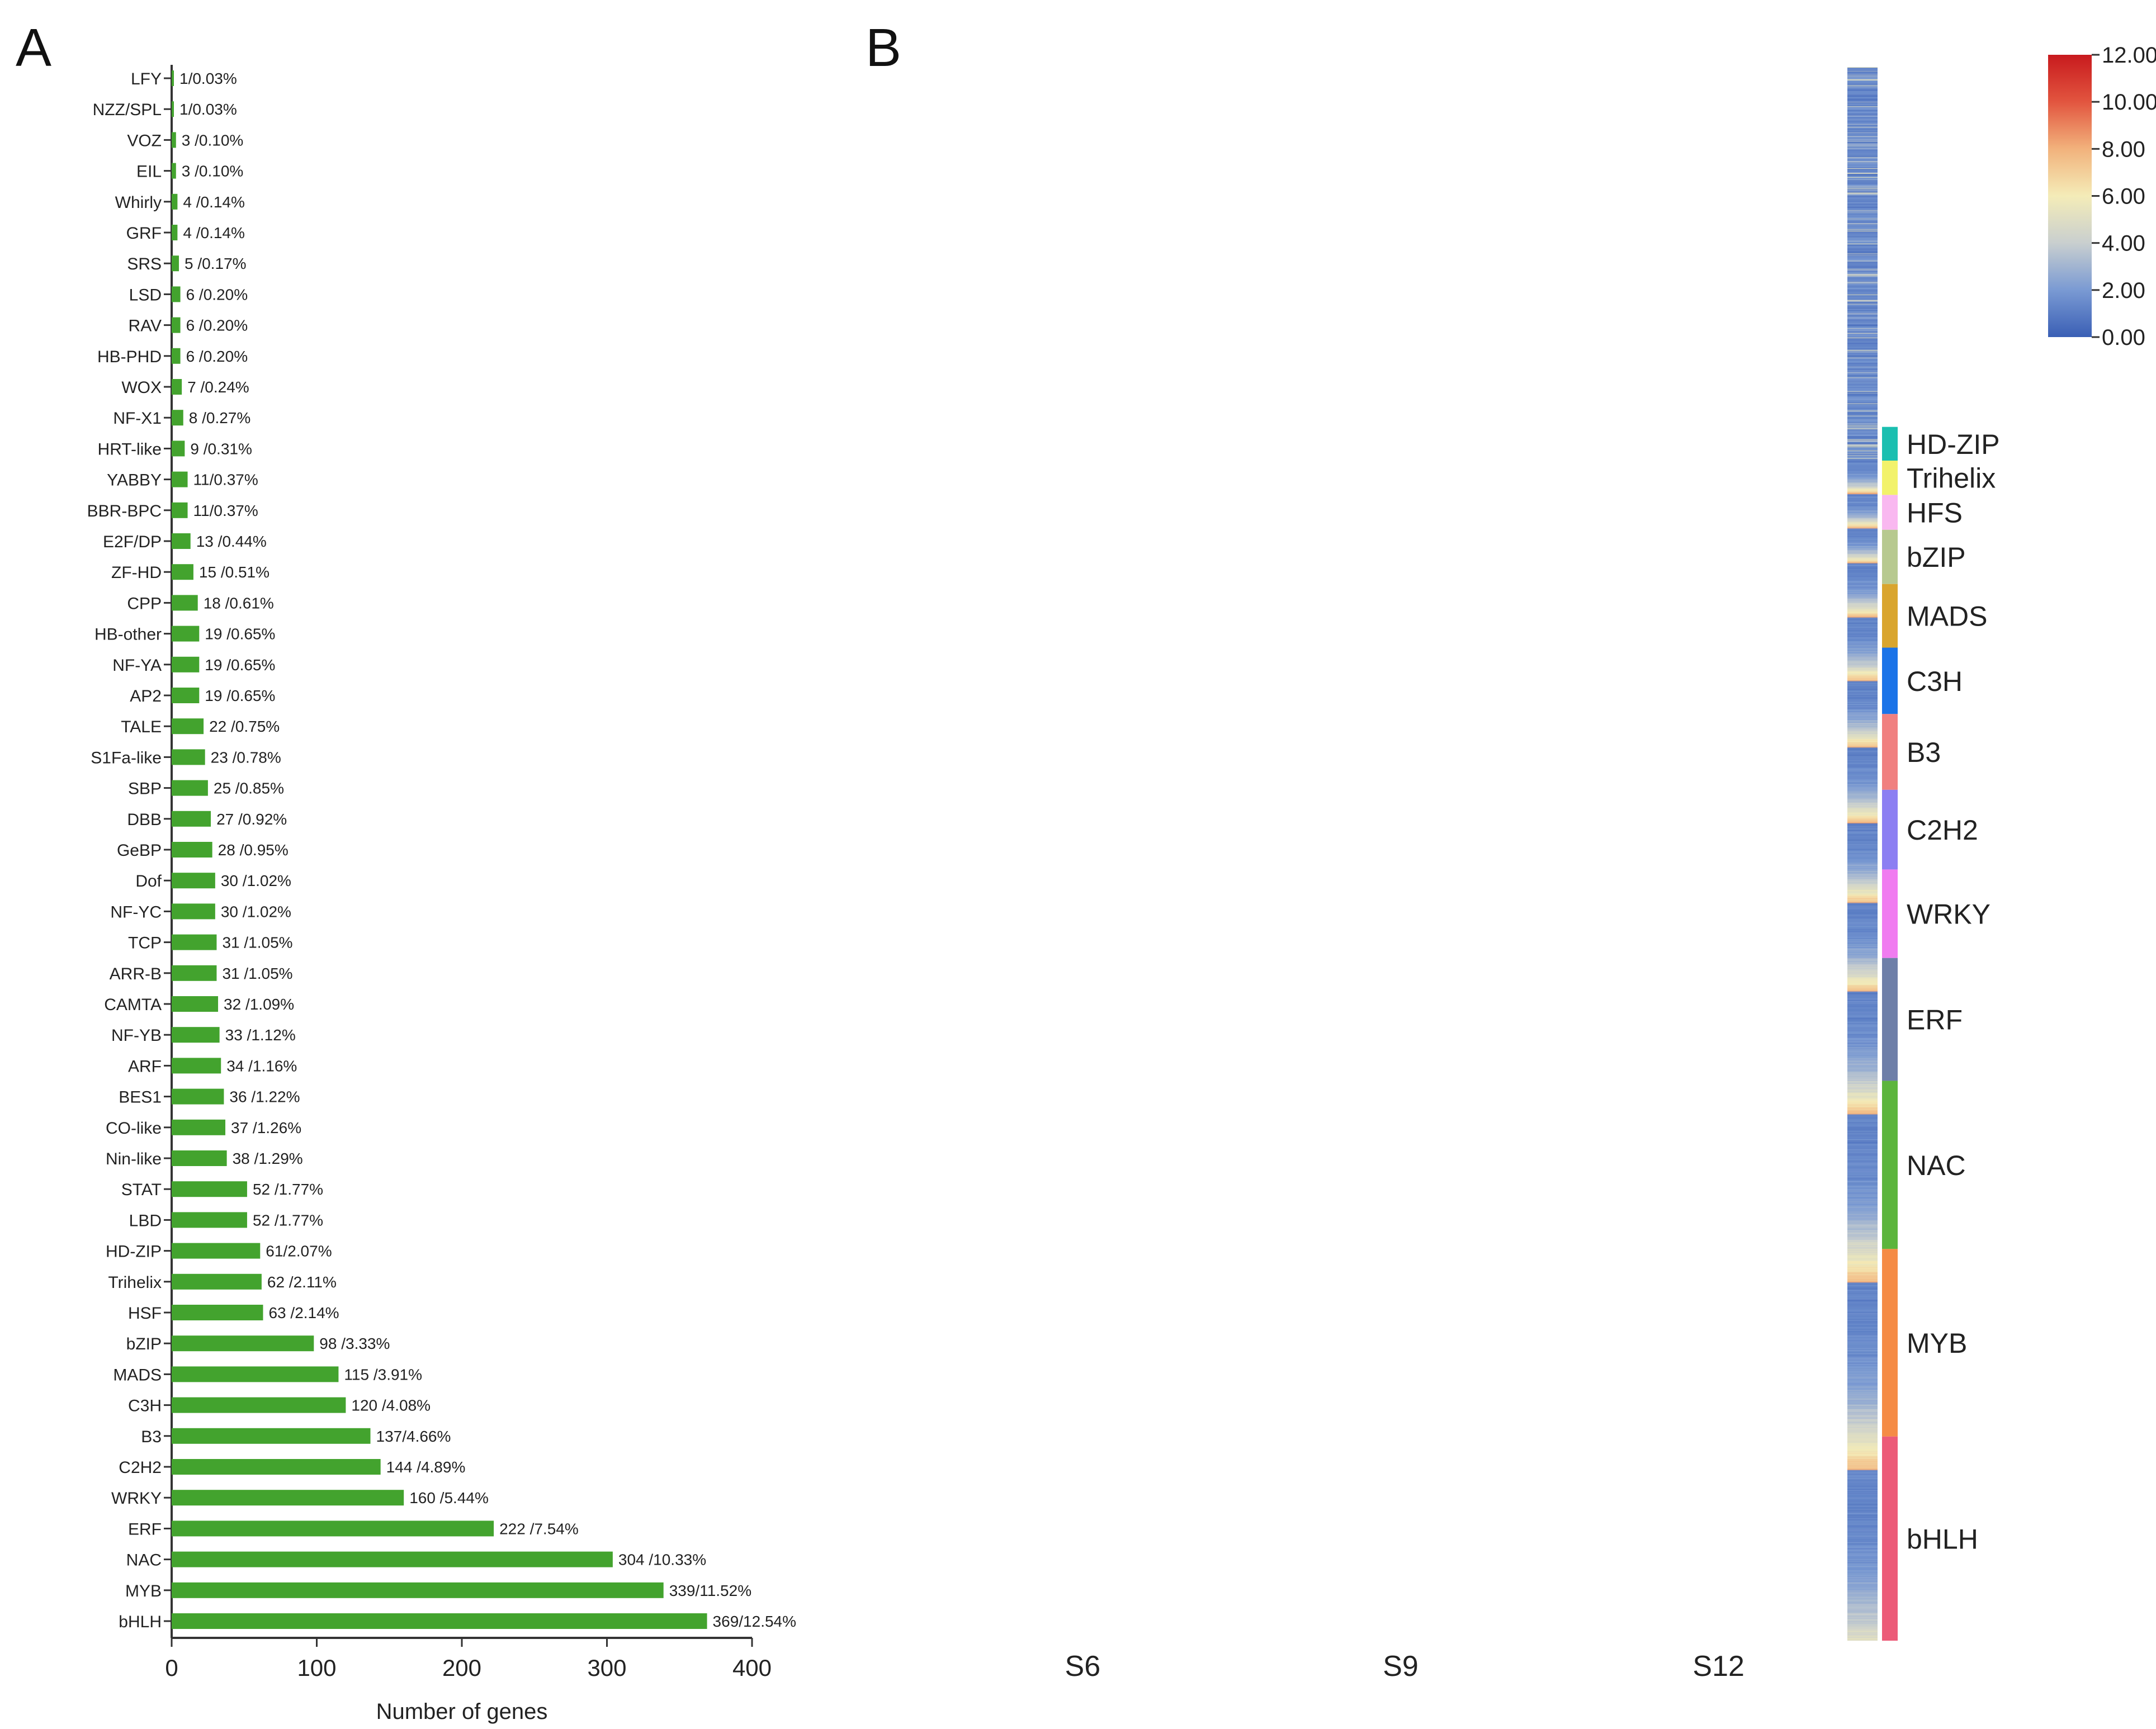 The image size is (2156, 1729). Describe the element at coordinates (1718, 1666) in the screenshot. I see `column-label: S12` at that location.